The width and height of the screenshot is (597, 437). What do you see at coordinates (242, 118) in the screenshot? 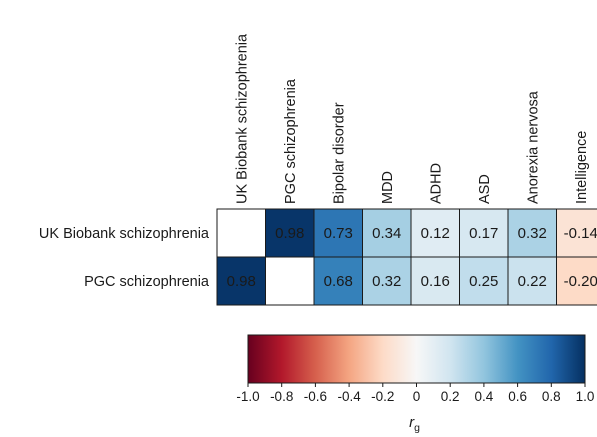
I see `column-label: UK Biobank schizophrenia` at bounding box center [242, 118].